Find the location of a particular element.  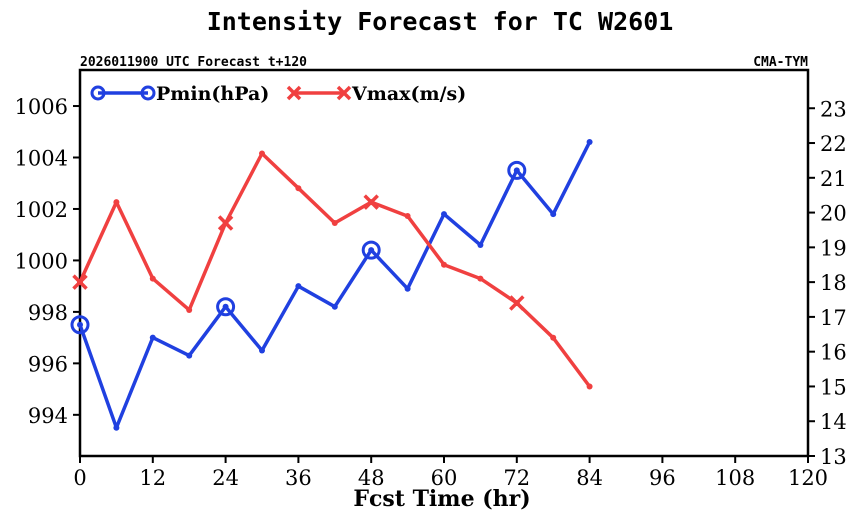

y-left-tick-label: 996 is located at coordinates (48, 364).